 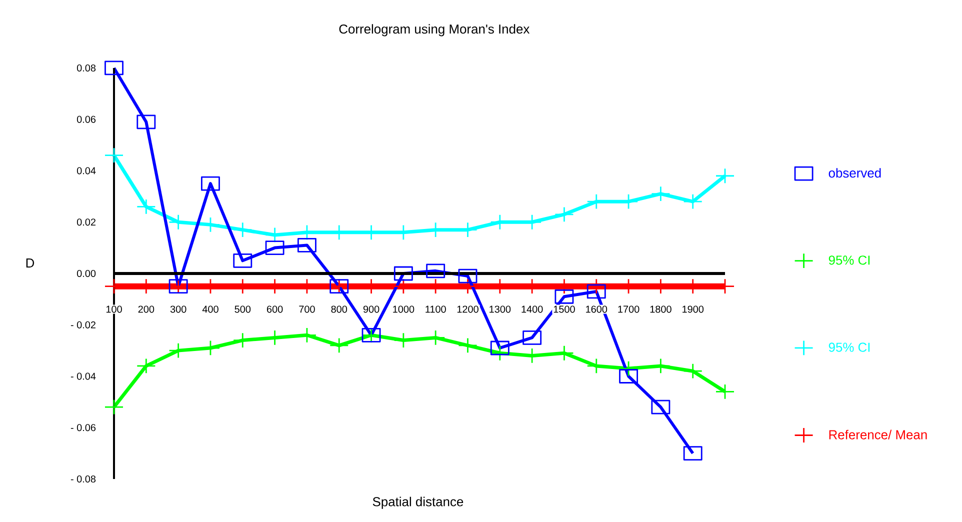 What do you see at coordinates (878, 435) in the screenshot?
I see `legend-label: Reference/ Mean` at bounding box center [878, 435].